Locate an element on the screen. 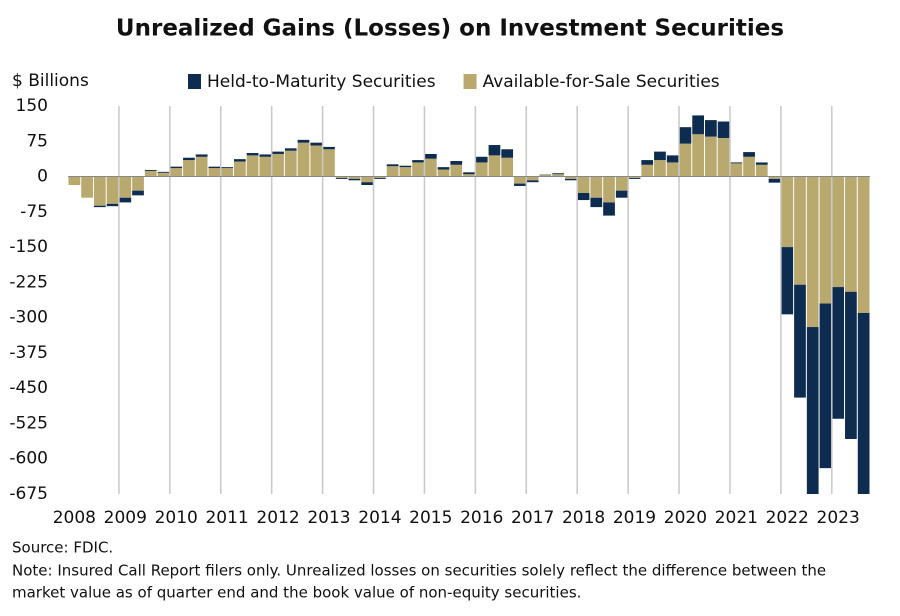 The width and height of the screenshot is (900, 616). legend-swatch is located at coordinates (194, 81).